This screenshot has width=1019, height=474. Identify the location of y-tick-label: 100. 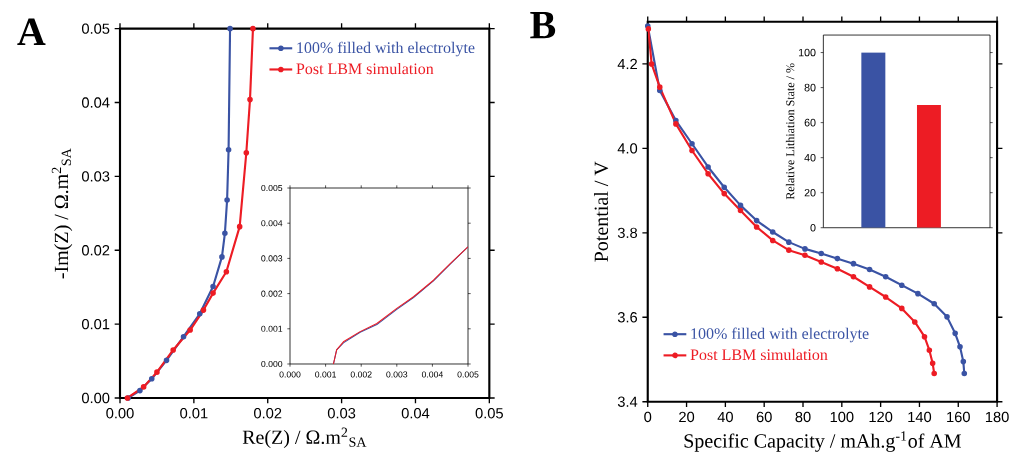
(807, 52).